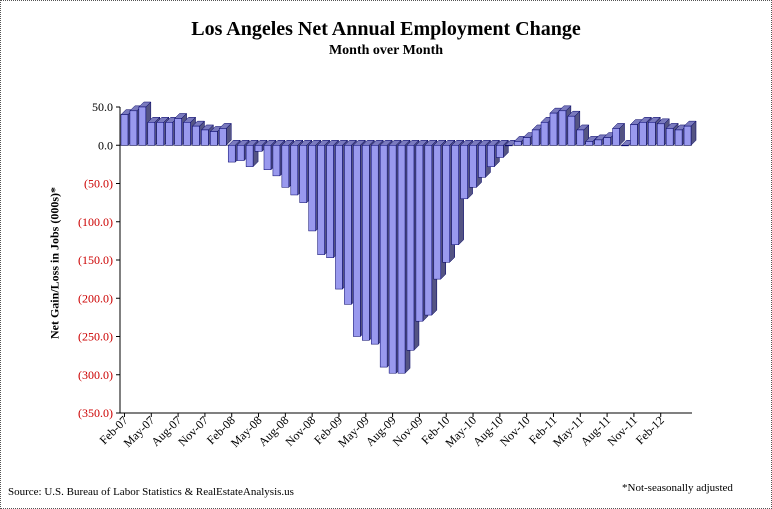  I want to click on y-tick-label: 50.0, so click(102, 107).